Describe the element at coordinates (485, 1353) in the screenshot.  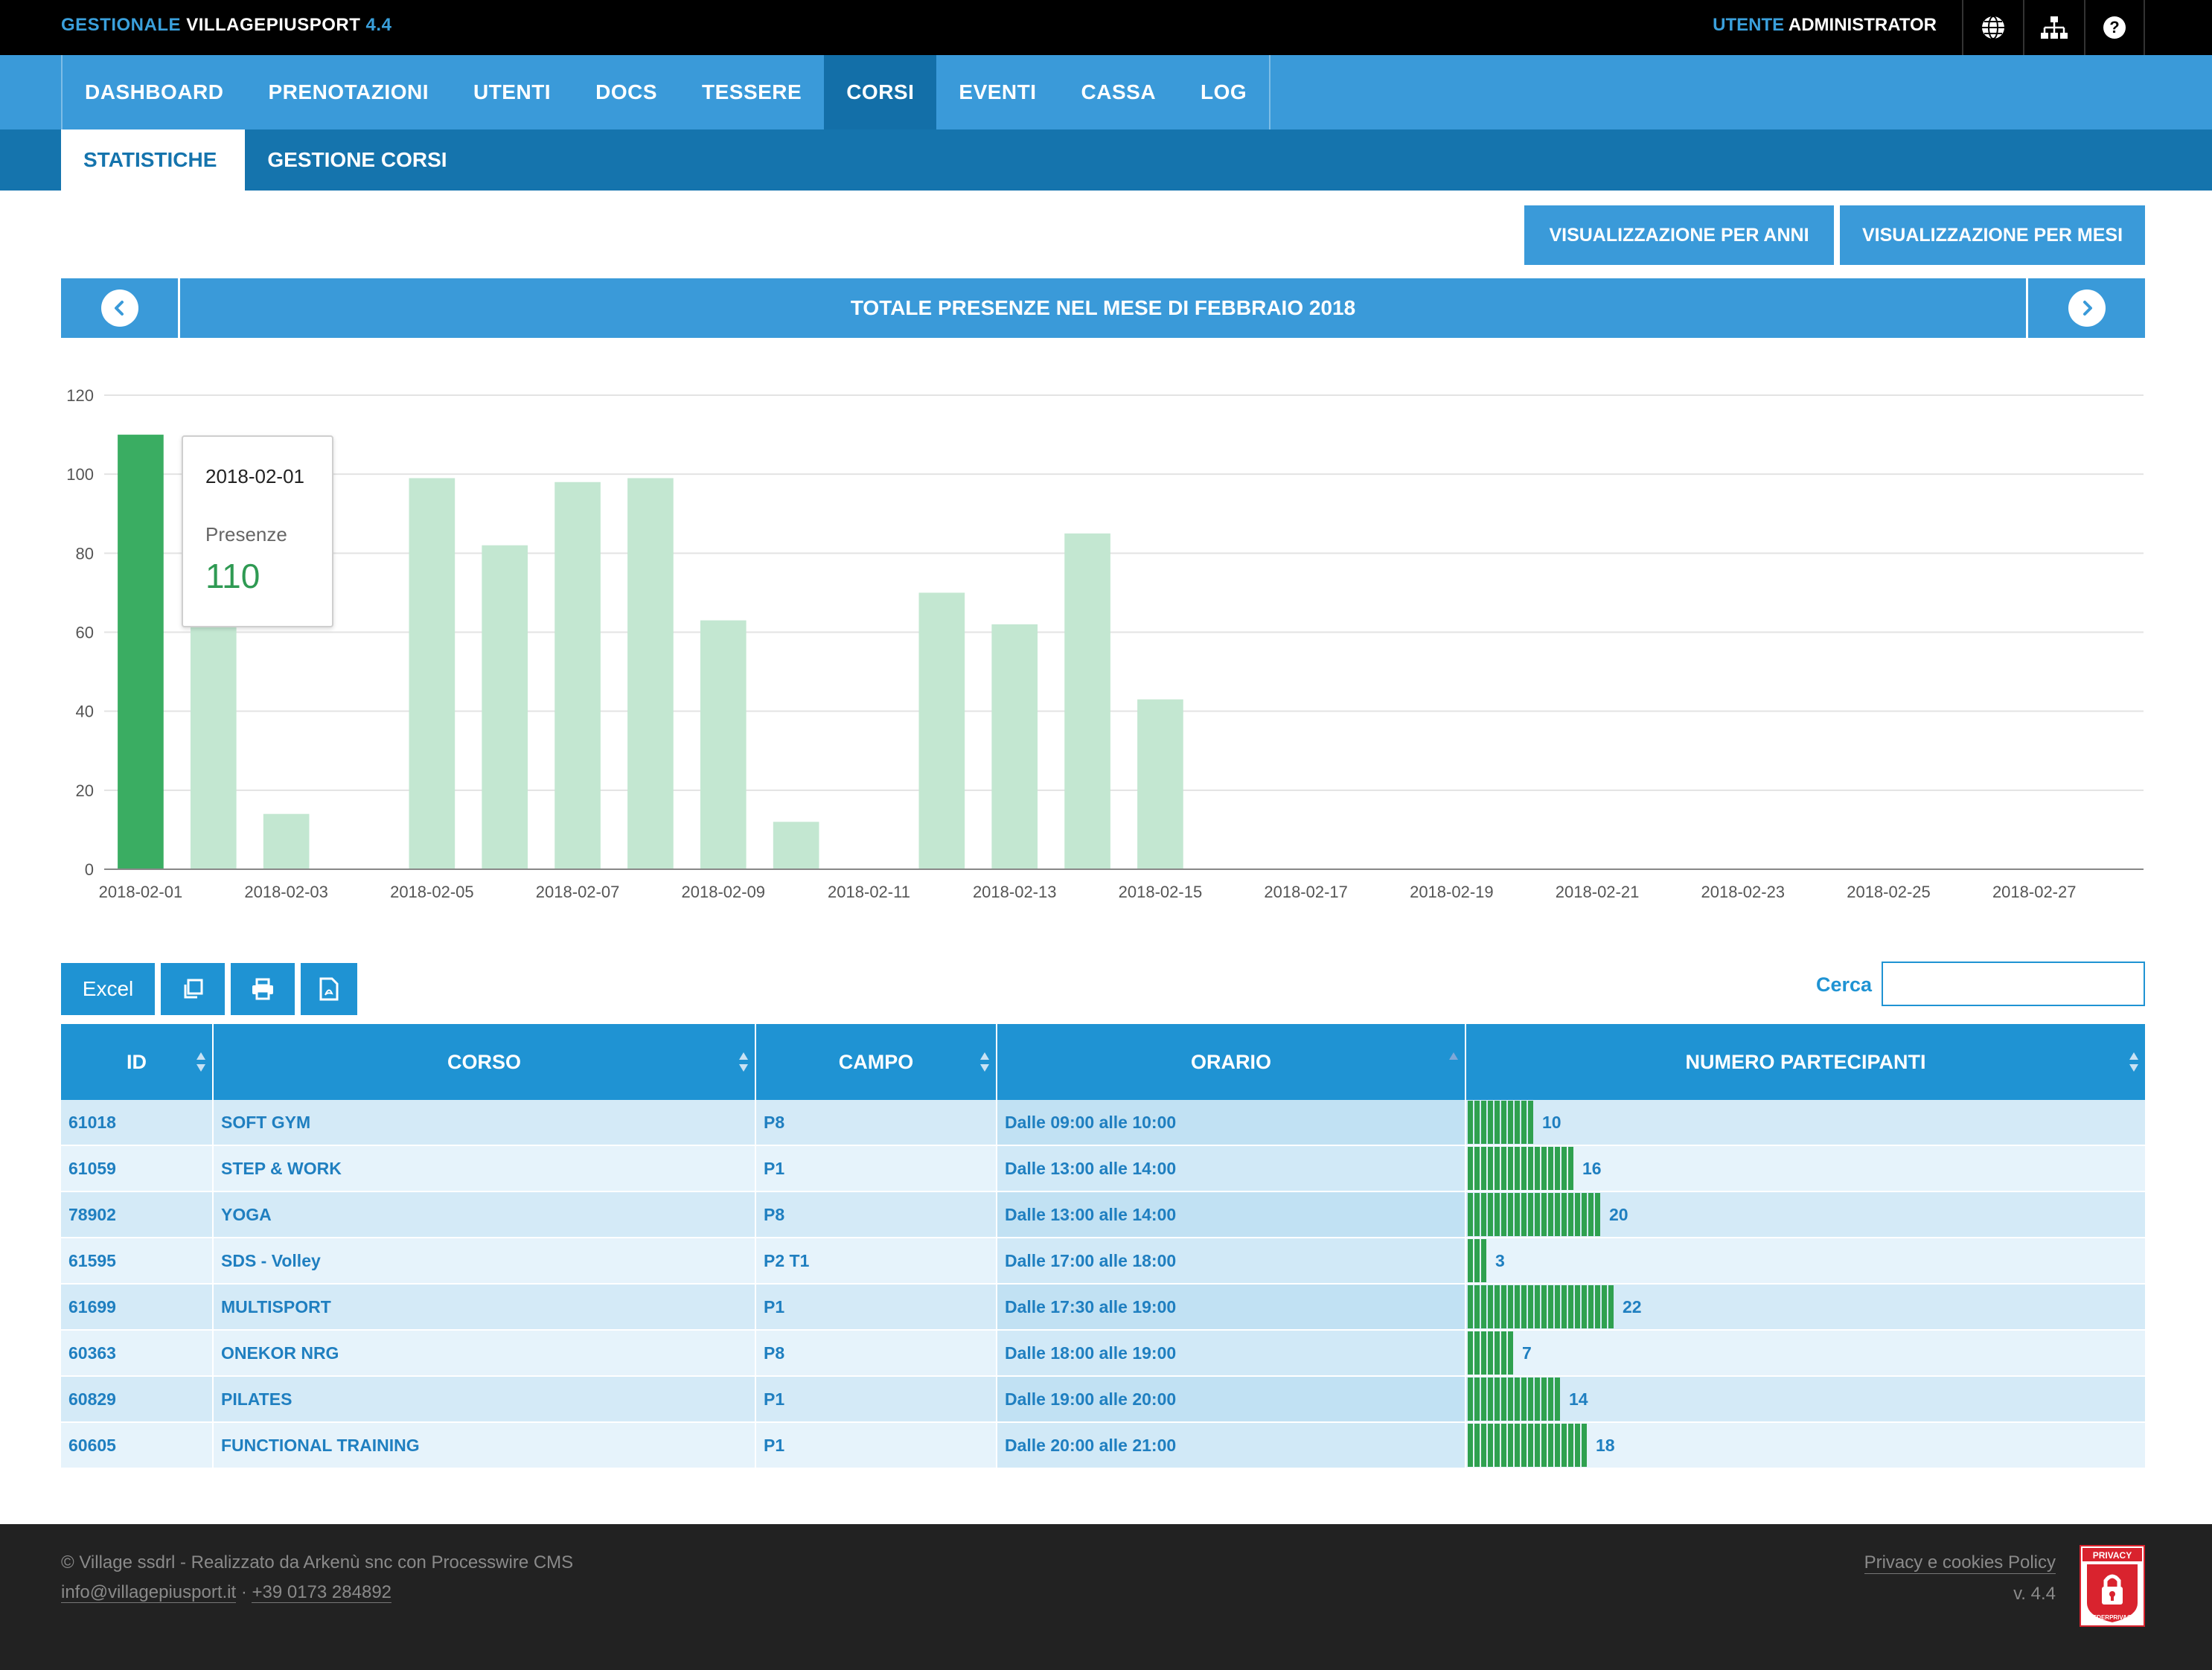
I see `cell-corso: ONEKOR NRG` at that location.